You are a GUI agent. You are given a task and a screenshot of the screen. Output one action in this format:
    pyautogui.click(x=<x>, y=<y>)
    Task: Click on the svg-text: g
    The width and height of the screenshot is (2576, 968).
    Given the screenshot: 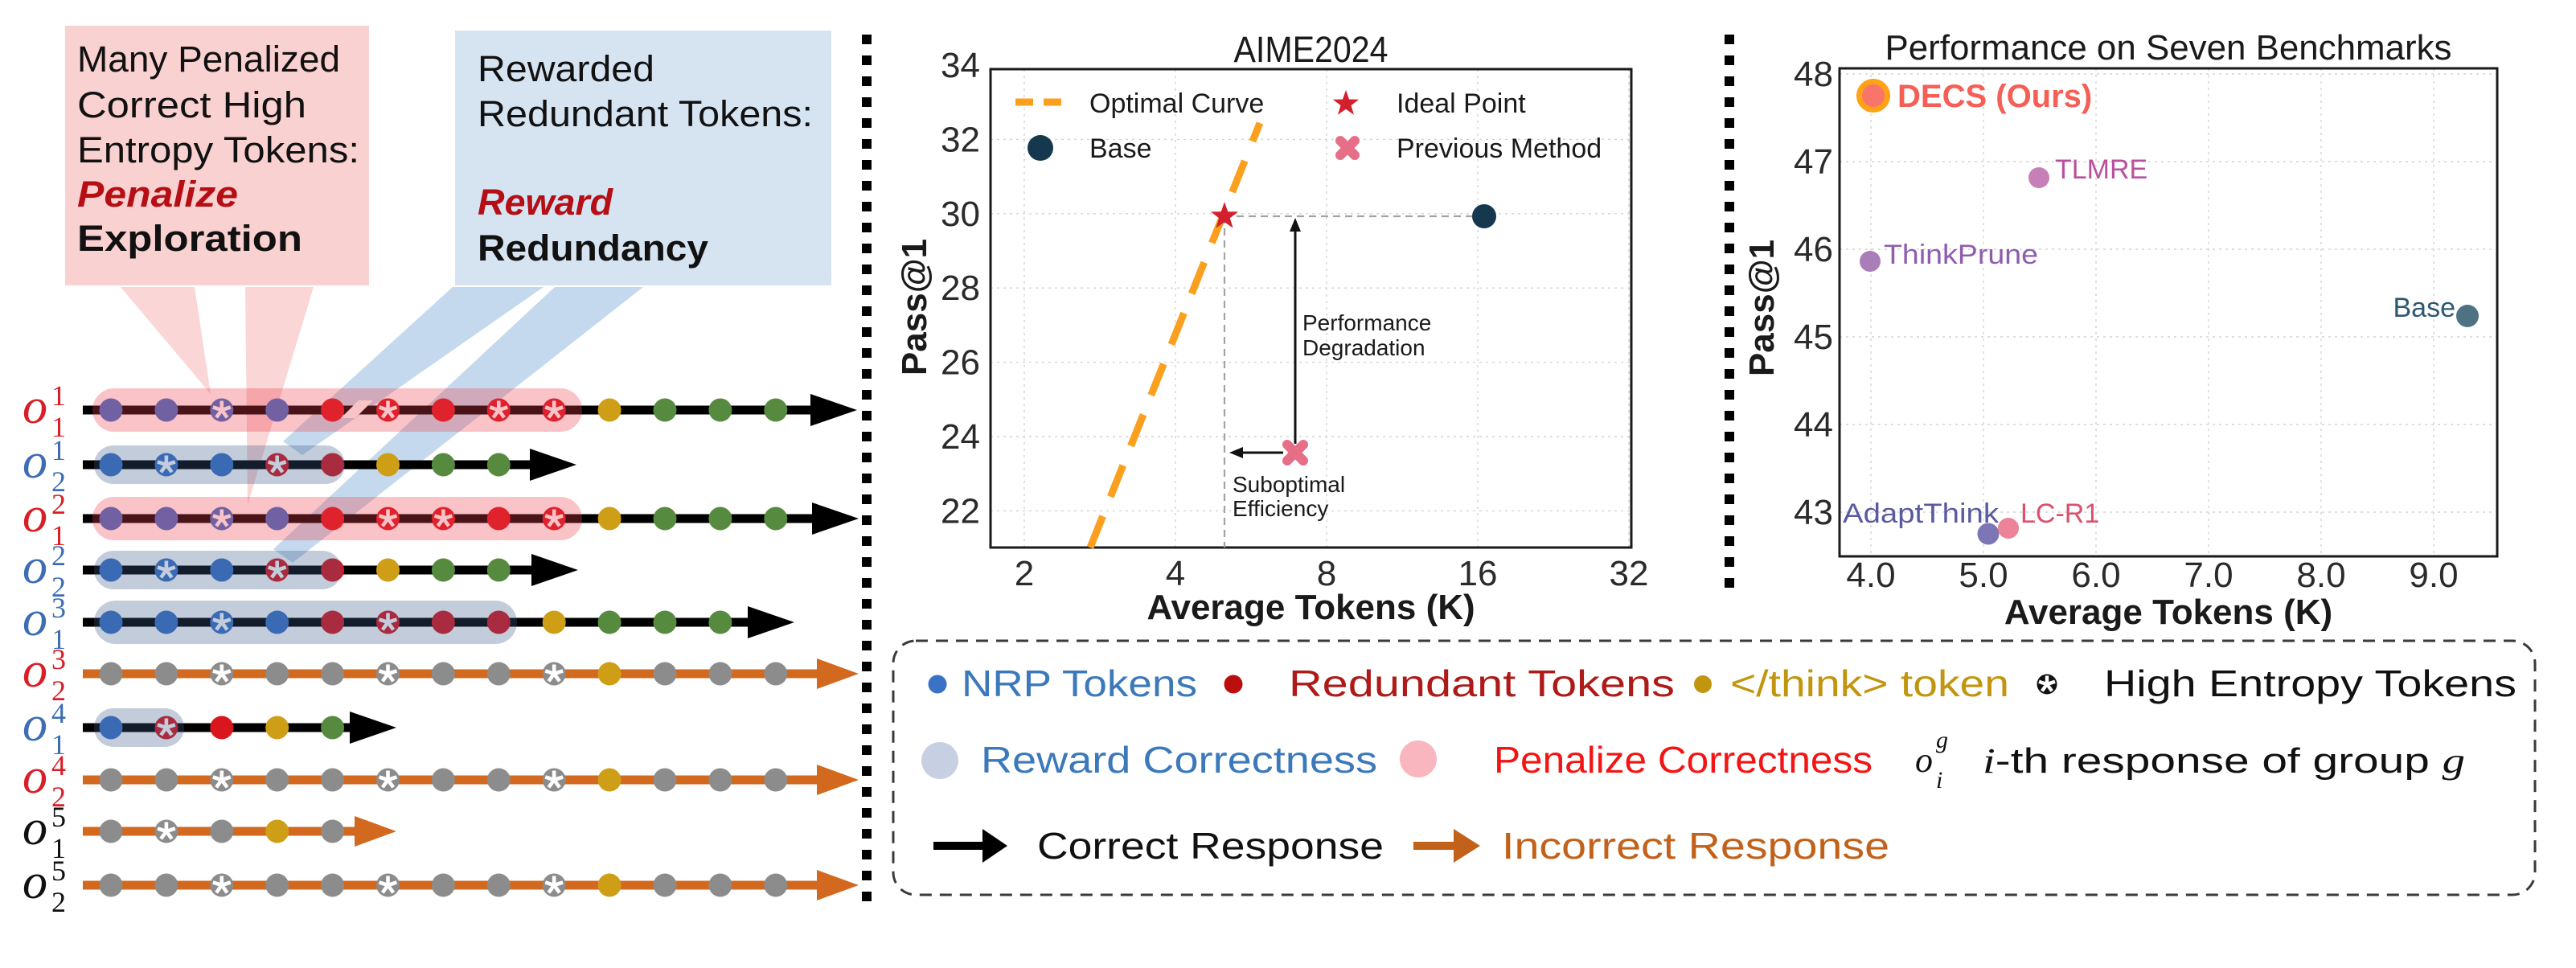 What is the action you would take?
    pyautogui.click(x=1942, y=740)
    